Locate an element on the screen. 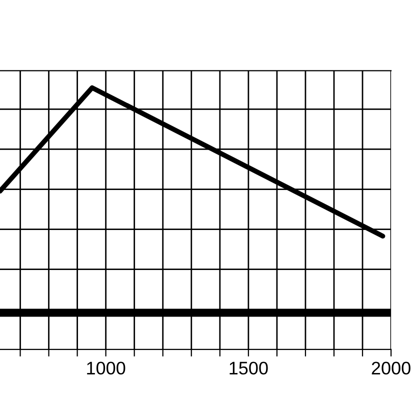 Image resolution: width=416 pixels, height=416 pixels. x-tick-label: 2000 is located at coordinates (391, 368).